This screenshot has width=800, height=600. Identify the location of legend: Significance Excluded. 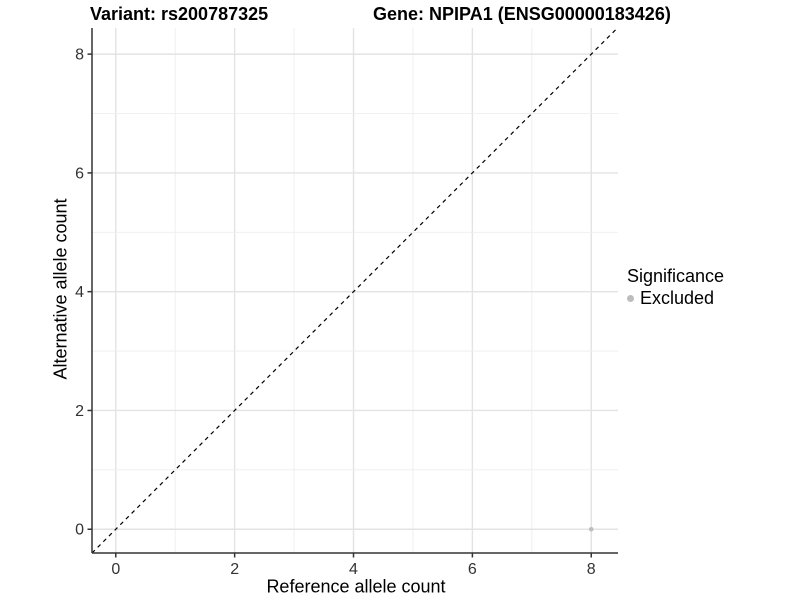
(675, 287).